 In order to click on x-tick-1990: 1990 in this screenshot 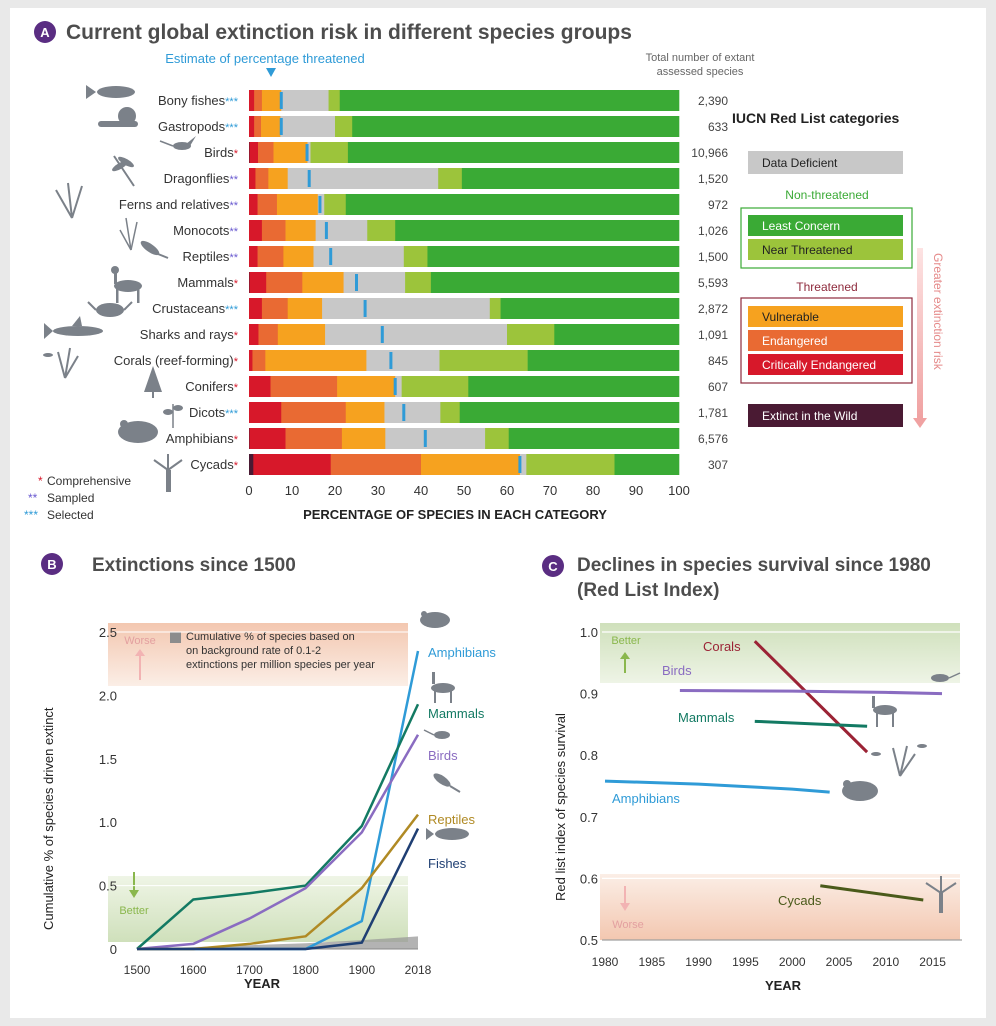, I will do `click(698, 962)`.